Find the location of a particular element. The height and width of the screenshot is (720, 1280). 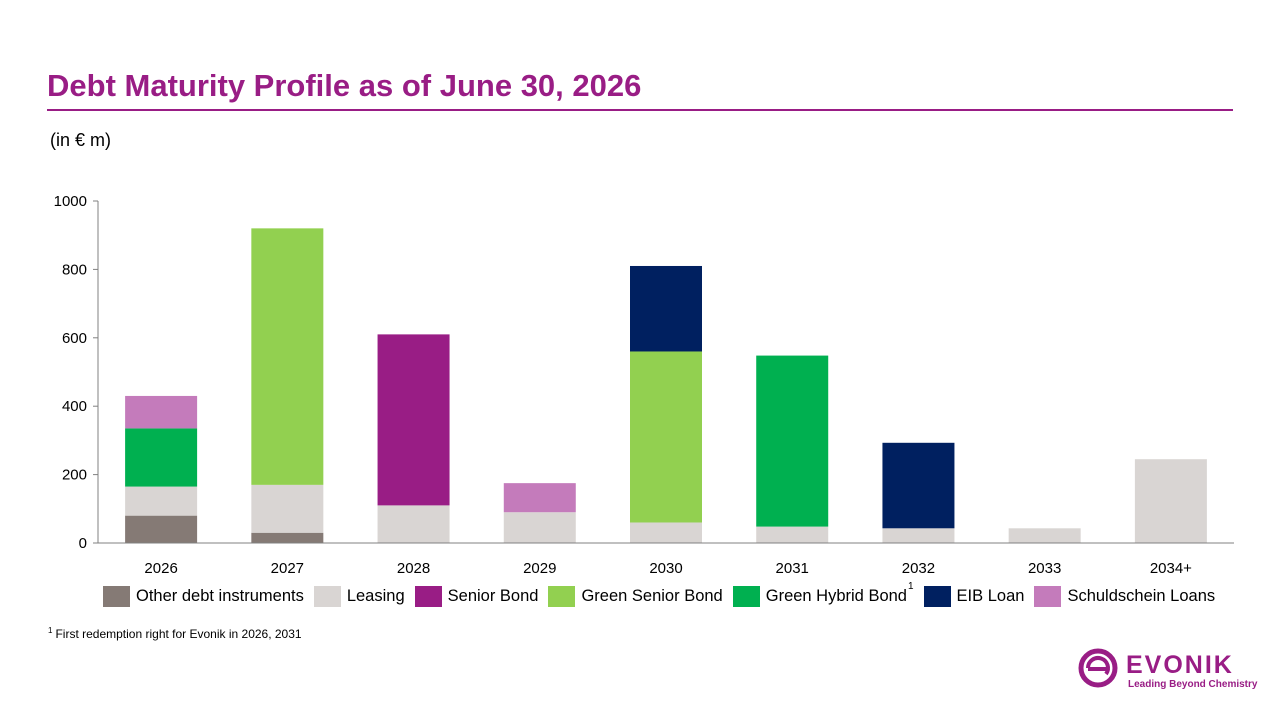

legend-label: Other debt instruments is located at coordinates (220, 595).